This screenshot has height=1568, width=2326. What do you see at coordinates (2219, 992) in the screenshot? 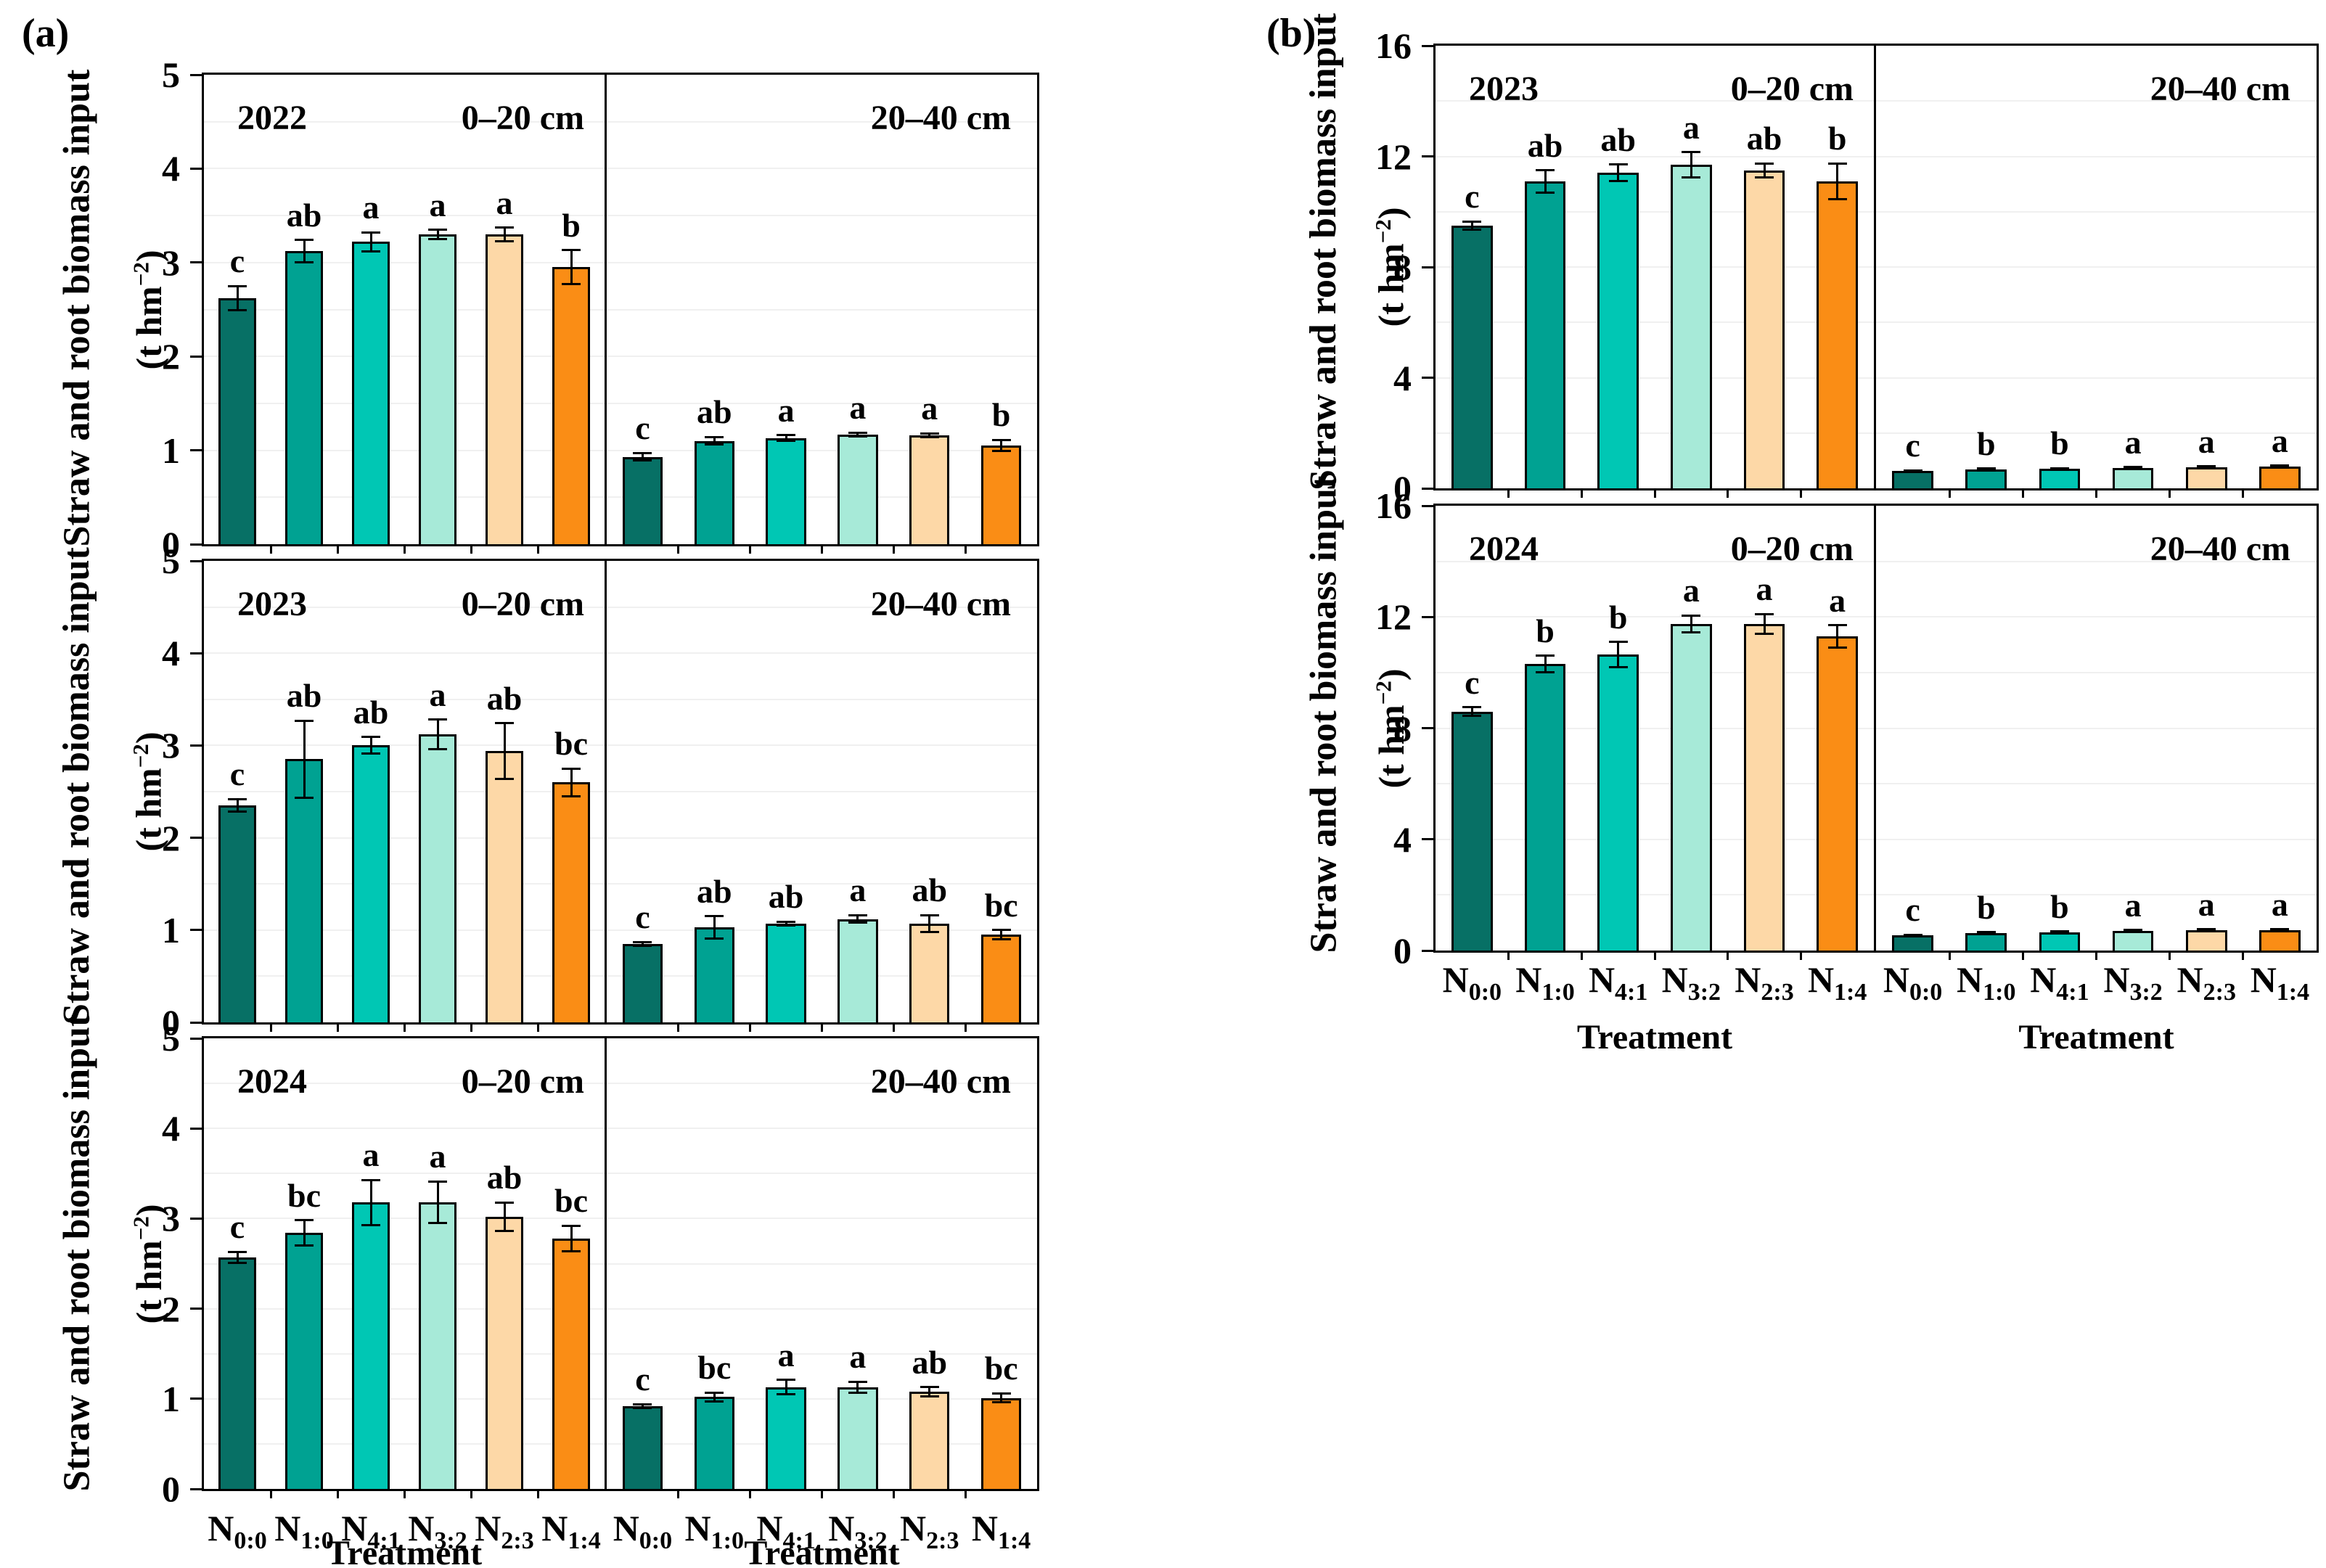
I see `treatment-ratio: 2:3` at bounding box center [2219, 992].